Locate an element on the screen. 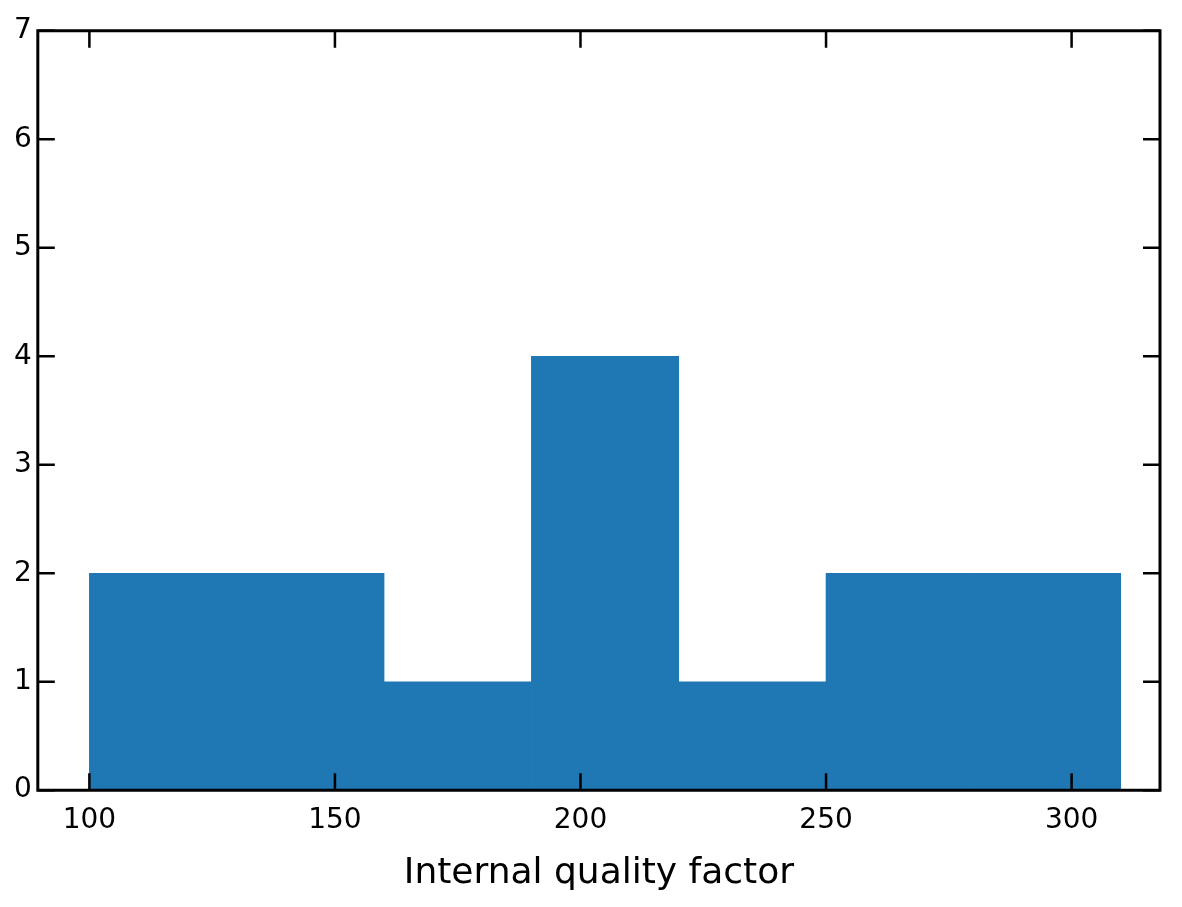 Image resolution: width=1182 pixels, height=907 pixels. x-tick-label: 250 is located at coordinates (826, 819).